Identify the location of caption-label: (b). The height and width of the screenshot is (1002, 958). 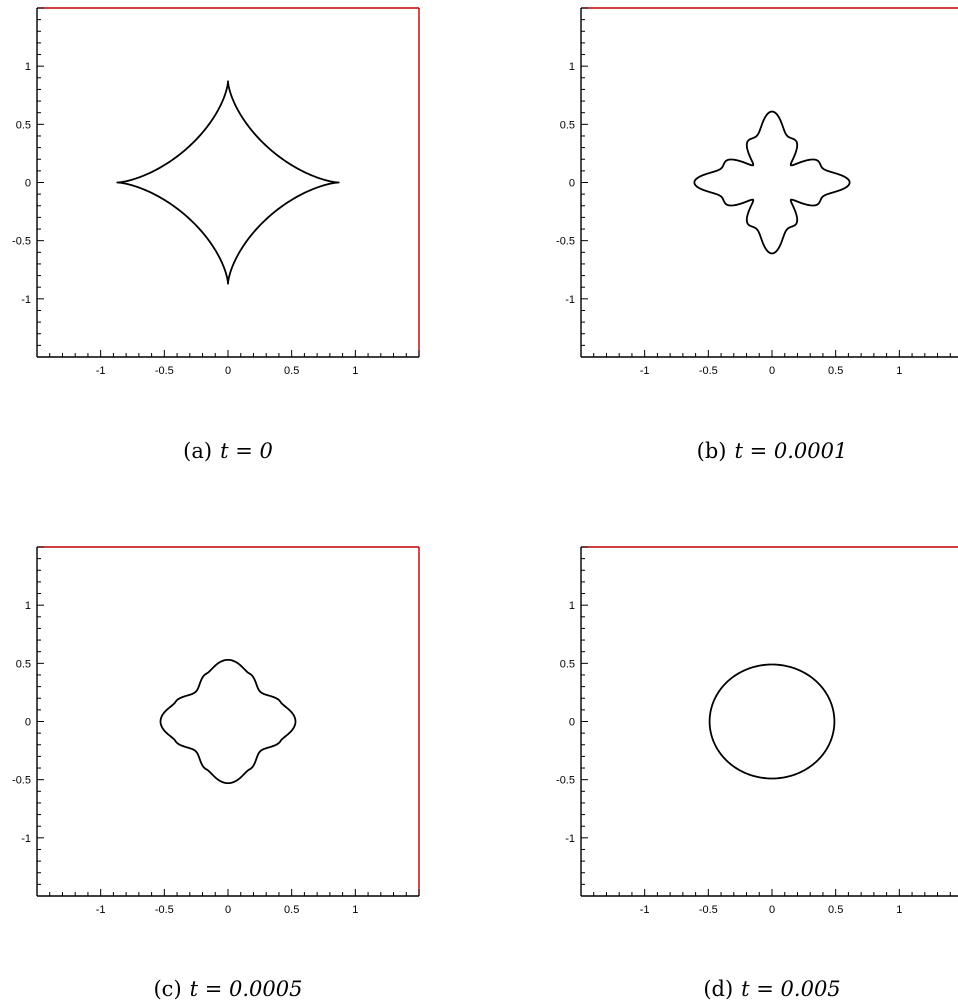
(712, 451).